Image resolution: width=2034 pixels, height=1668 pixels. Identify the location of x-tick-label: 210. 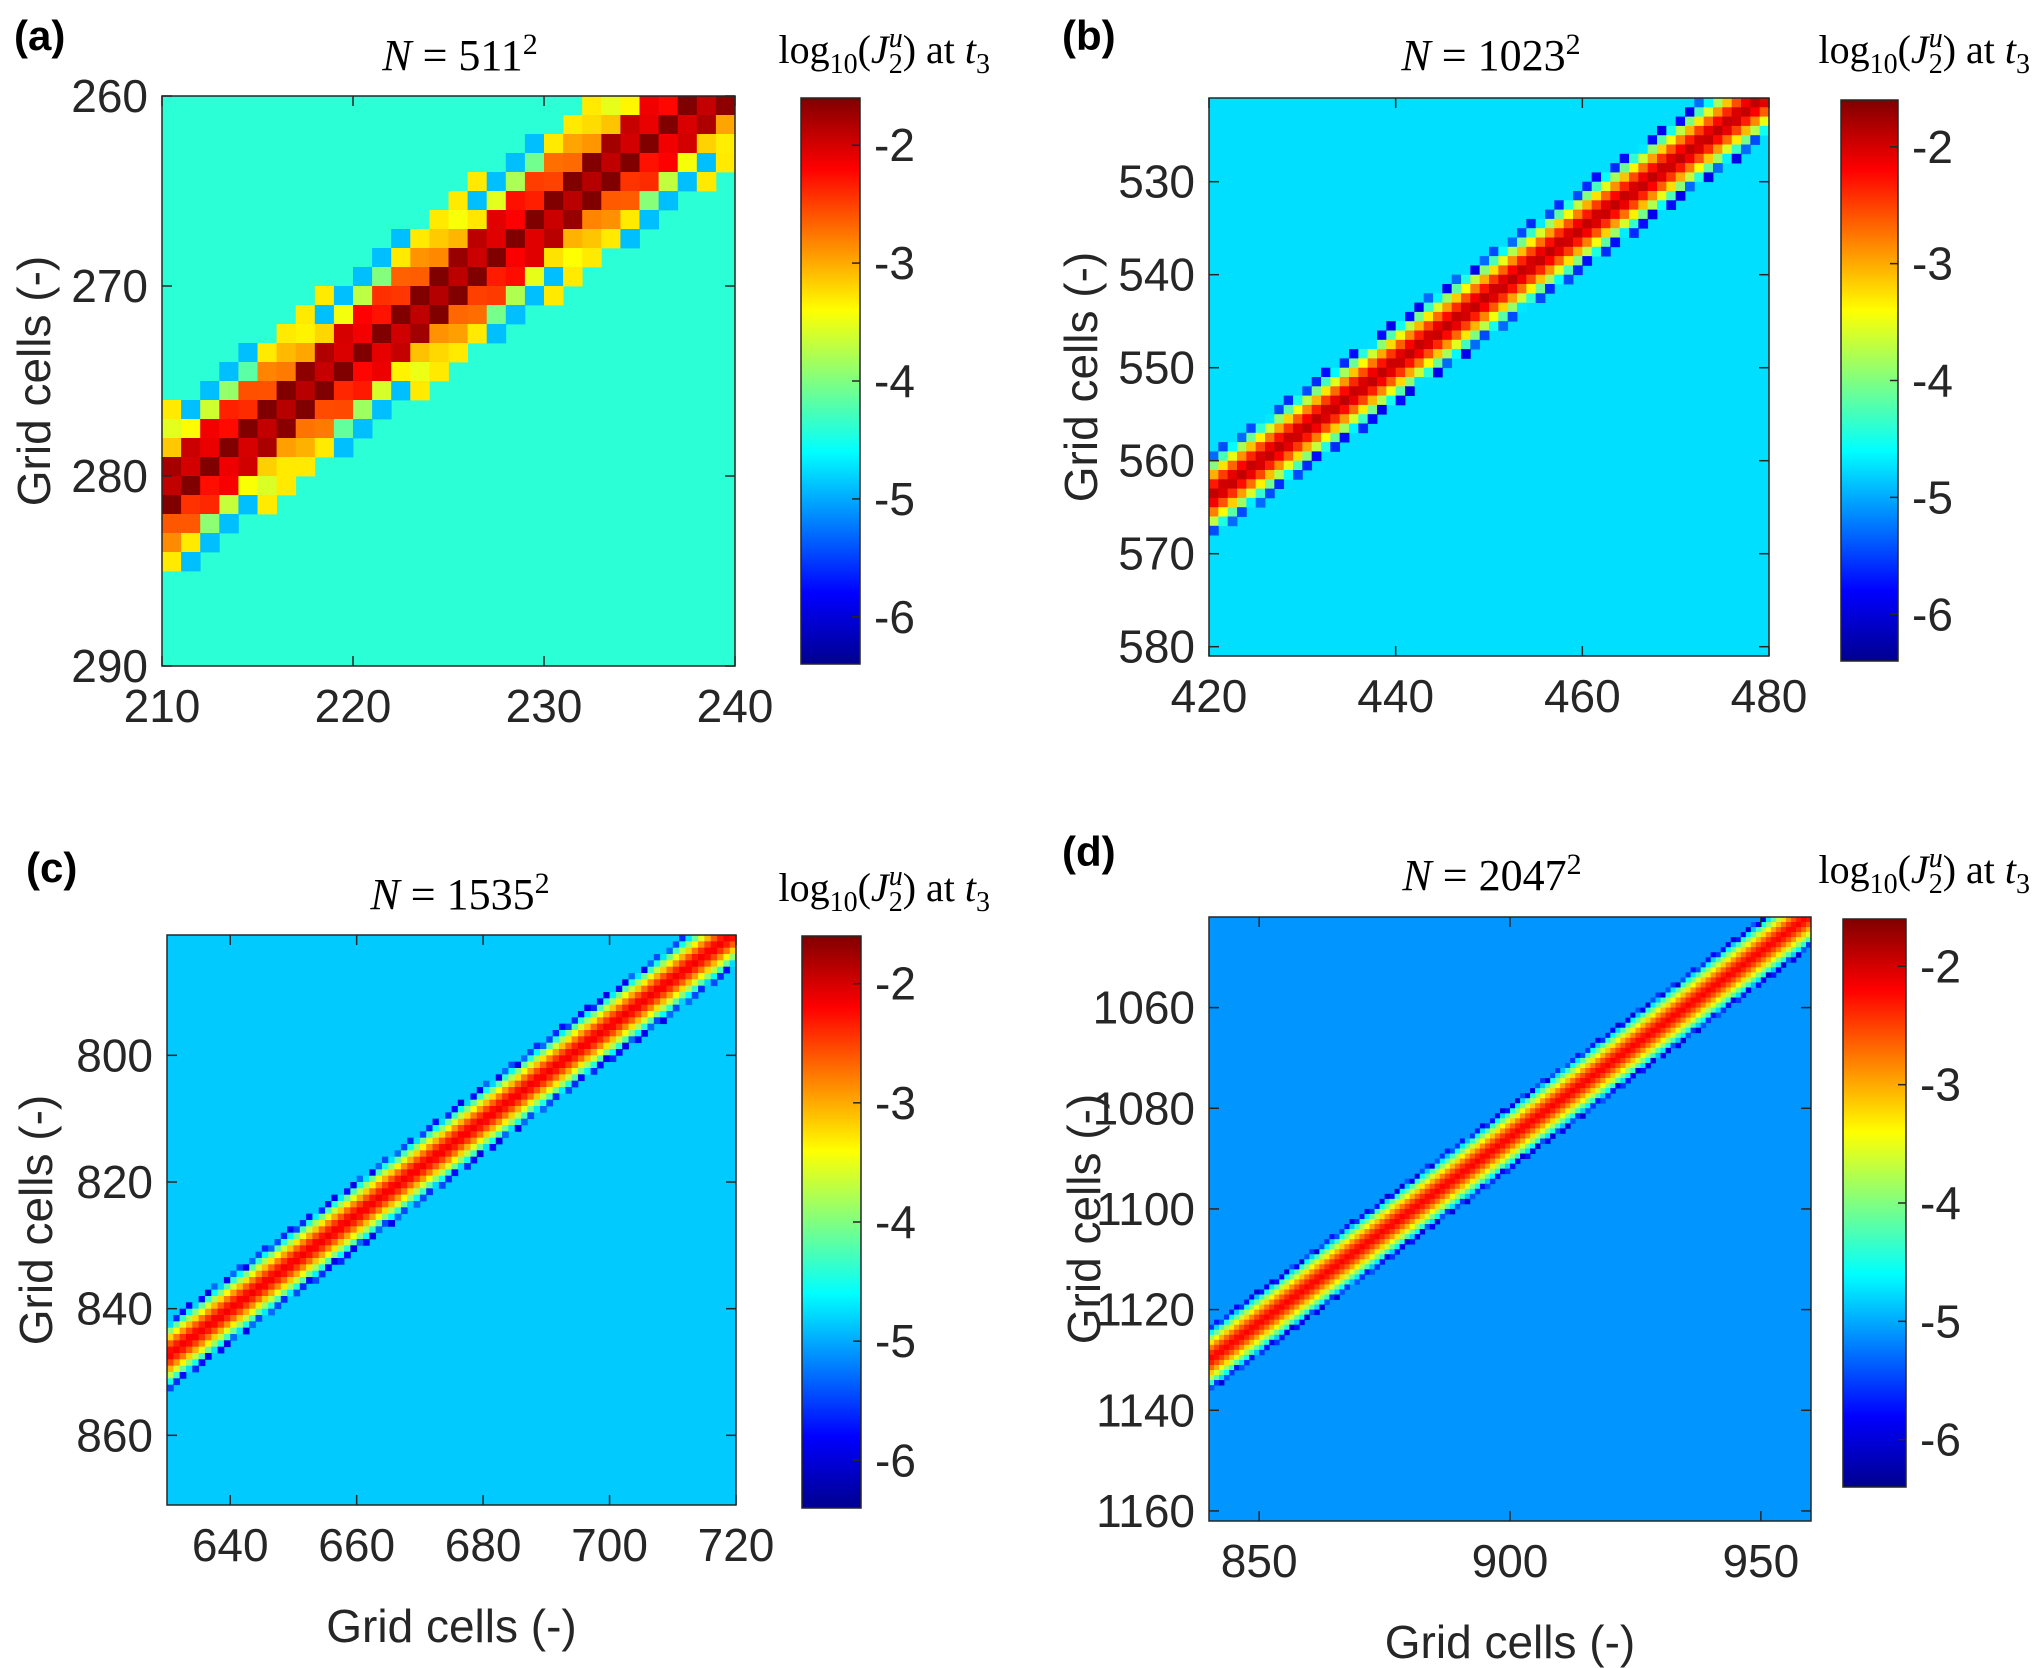
(162, 706).